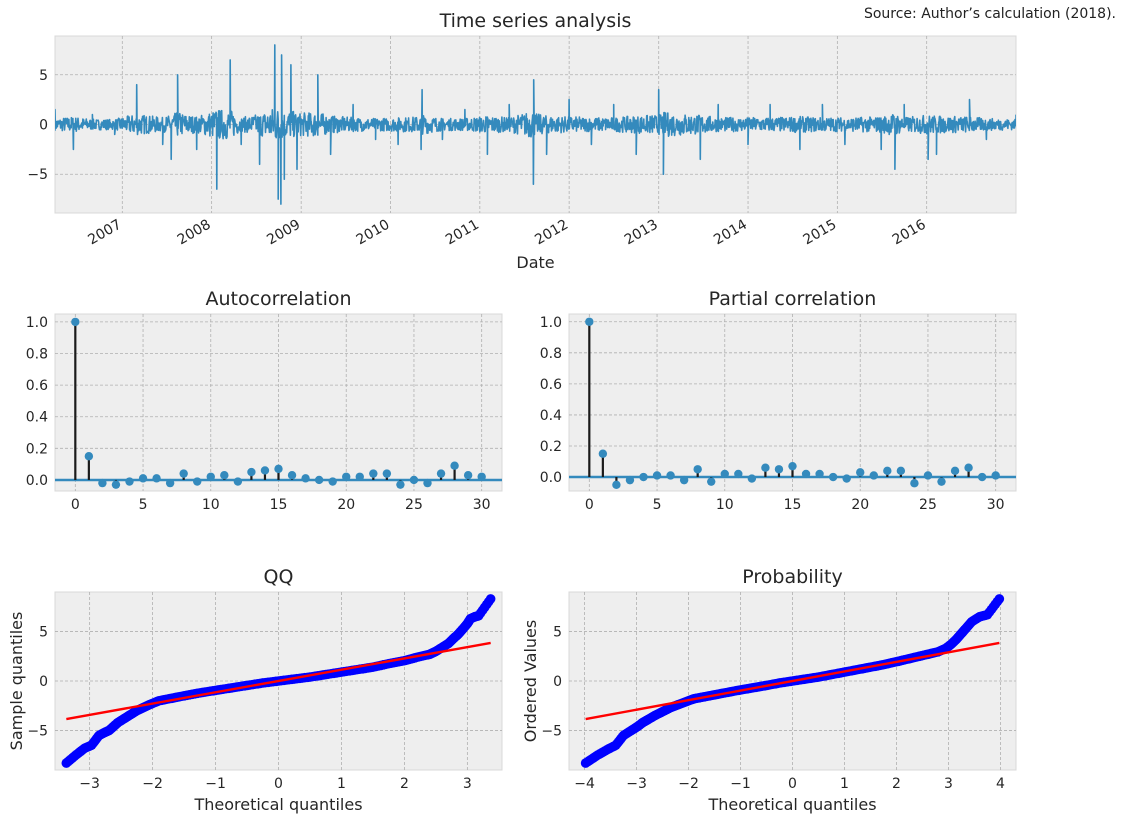  I want to click on y-tick-label: 1.0, so click(37, 323).